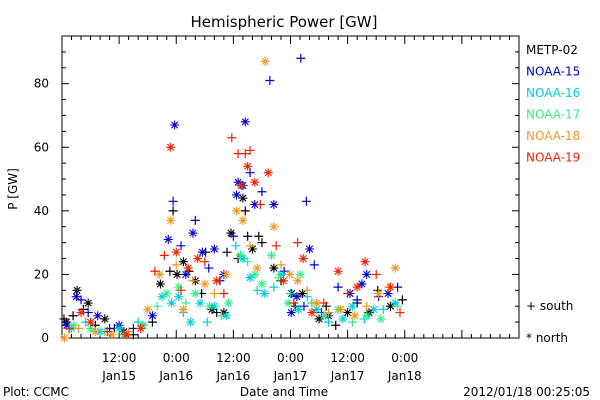 This screenshot has width=600, height=400. Describe the element at coordinates (553, 136) in the screenshot. I see `legend-entry: NOAA-18` at that location.